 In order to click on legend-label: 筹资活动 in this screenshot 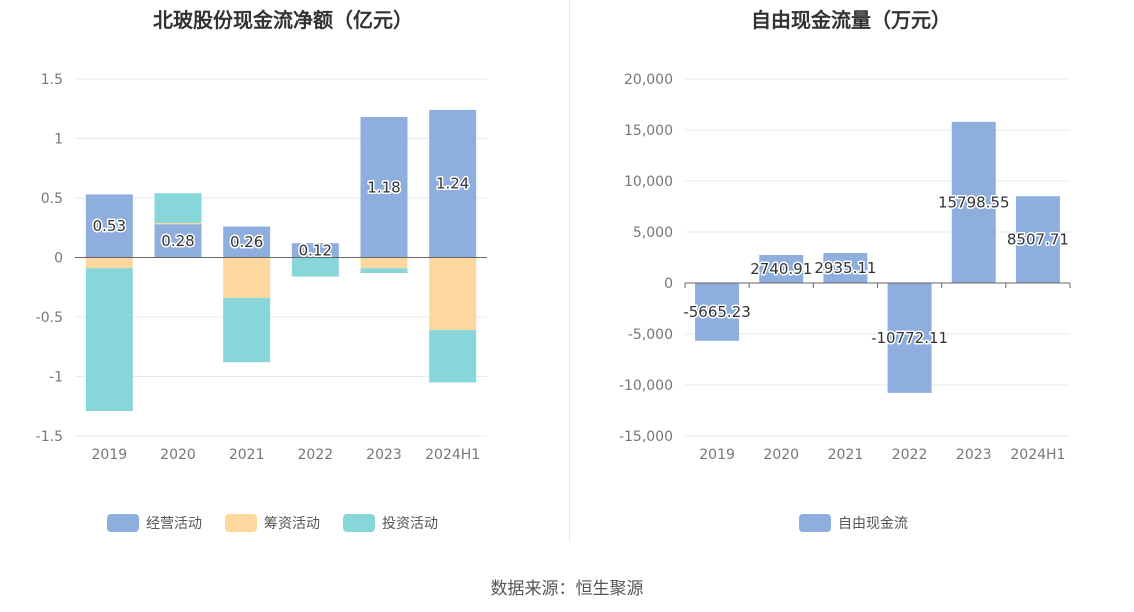, I will do `click(292, 523)`.